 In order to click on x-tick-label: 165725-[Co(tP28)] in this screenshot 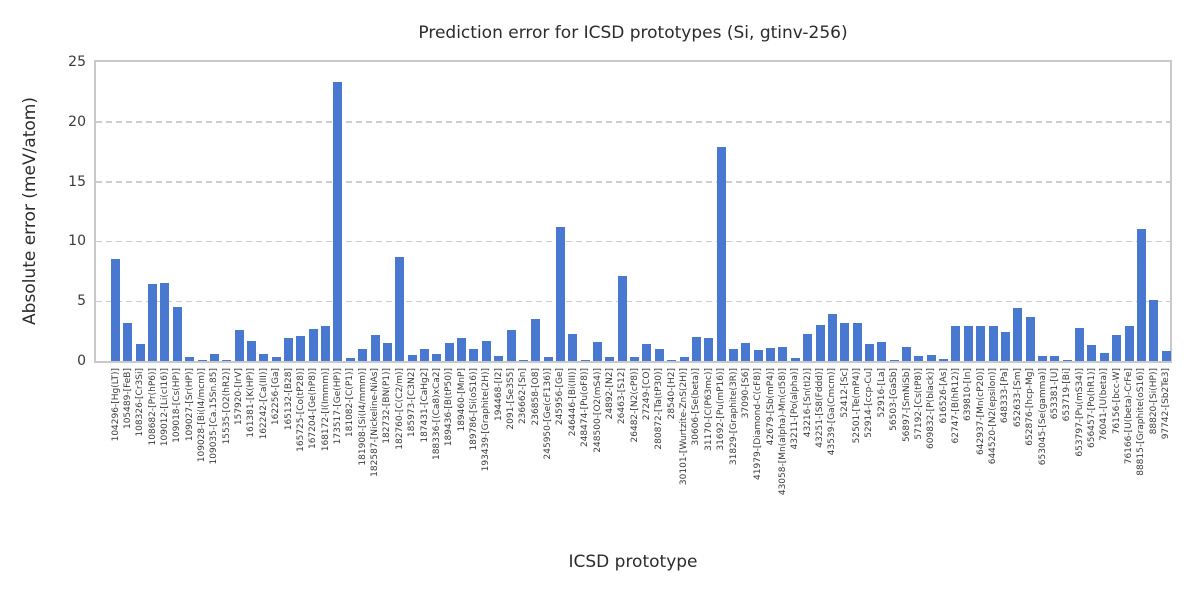, I will do `click(300, 410)`.